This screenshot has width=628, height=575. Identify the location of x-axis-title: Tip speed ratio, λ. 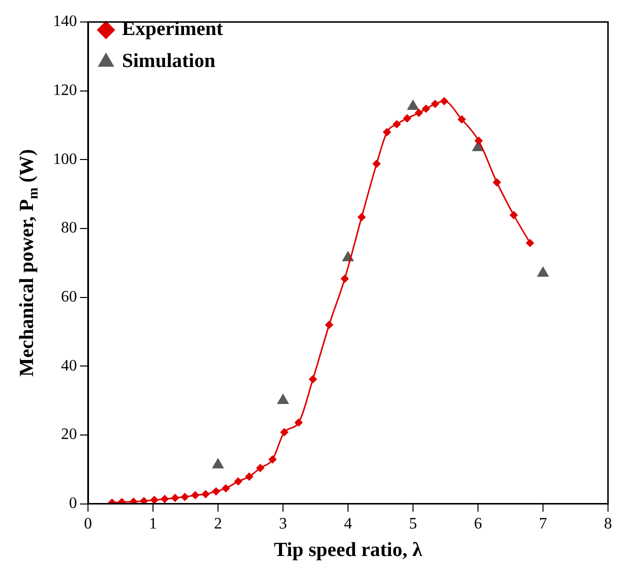
(348, 550).